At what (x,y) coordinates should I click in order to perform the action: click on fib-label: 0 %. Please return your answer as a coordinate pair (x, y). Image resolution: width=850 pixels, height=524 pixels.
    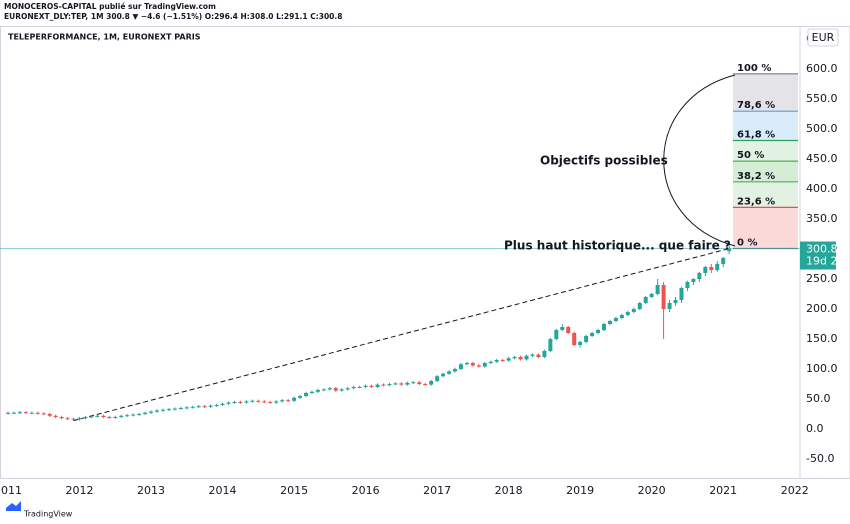
    Looking at the image, I should click on (747, 243).